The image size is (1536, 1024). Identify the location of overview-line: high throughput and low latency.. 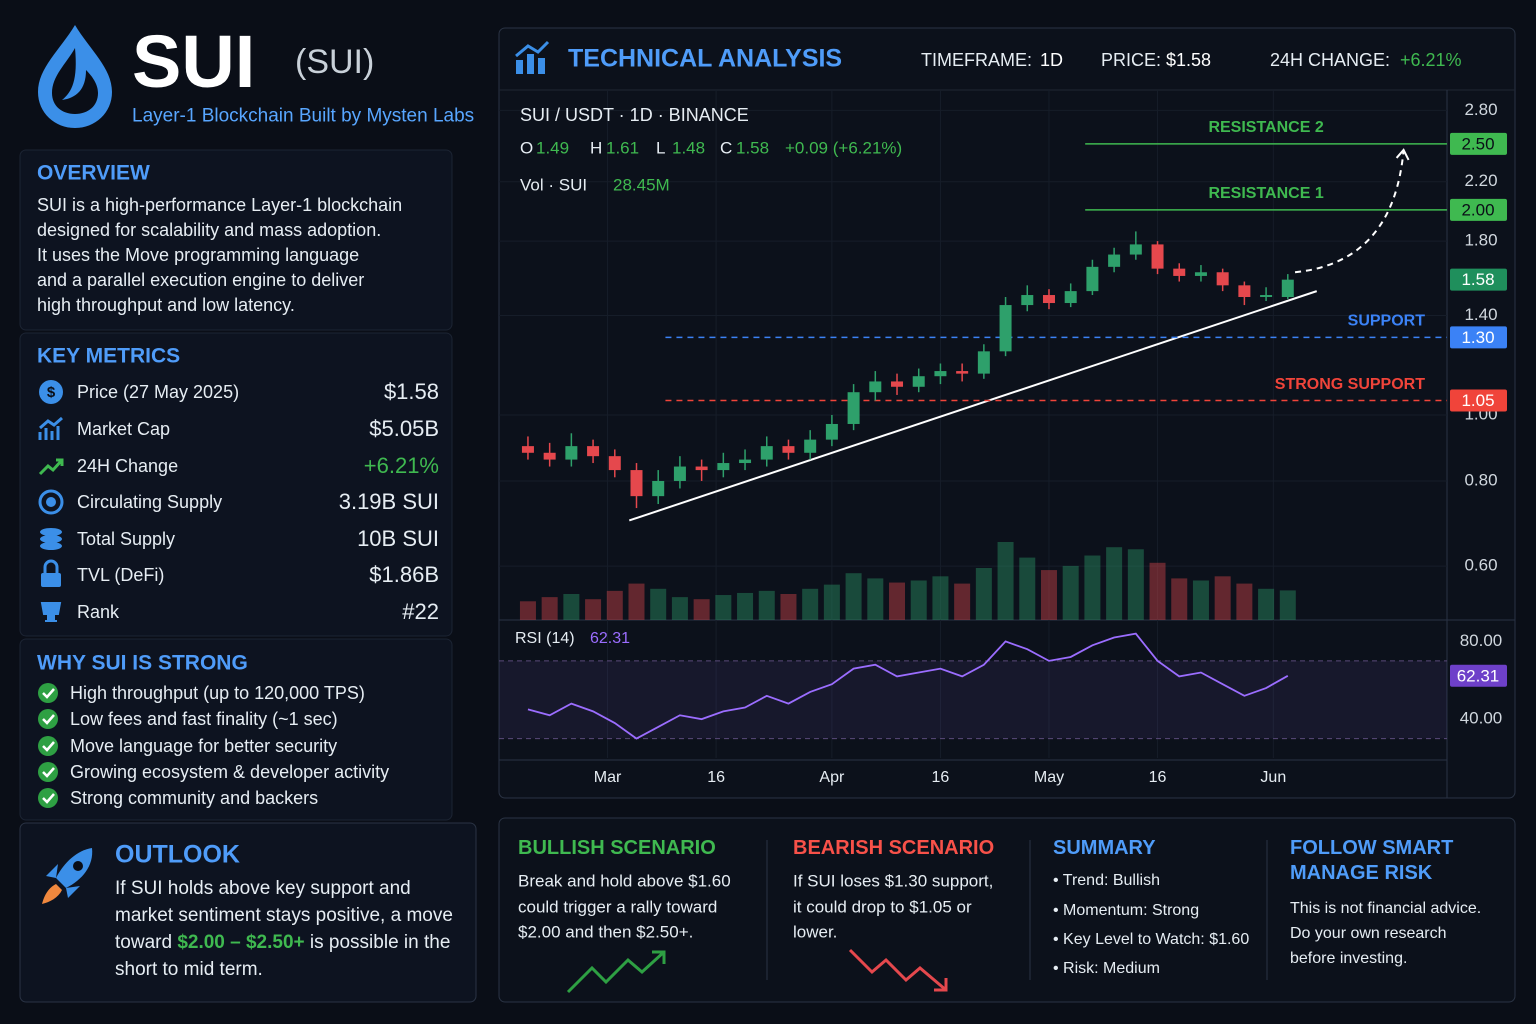
(166, 305).